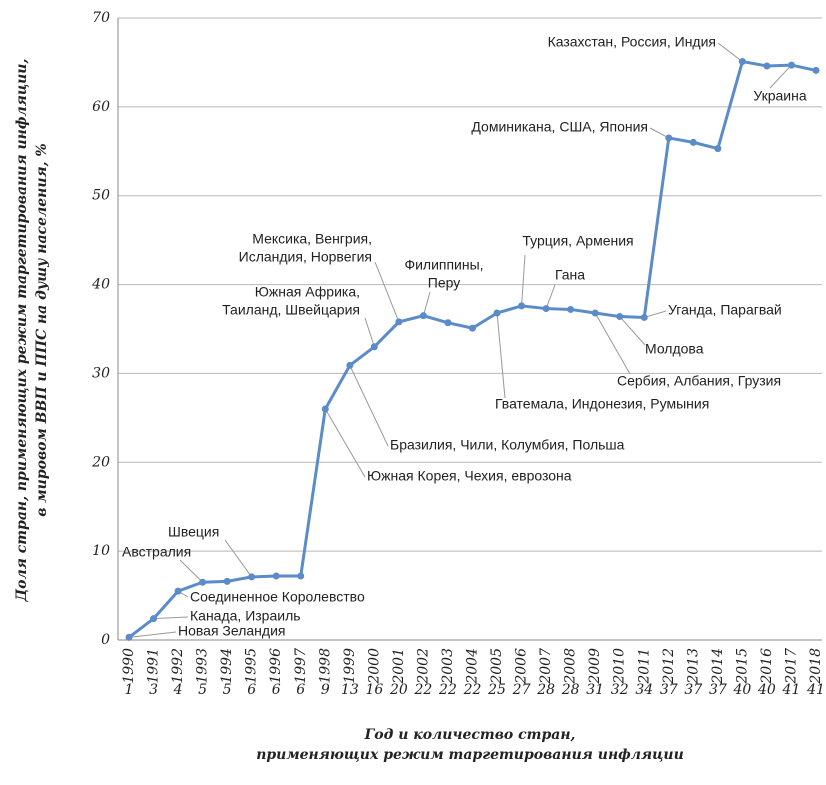 The height and width of the screenshot is (785, 826). What do you see at coordinates (399, 666) in the screenshot?
I see `x-tick-label: 2001` at bounding box center [399, 666].